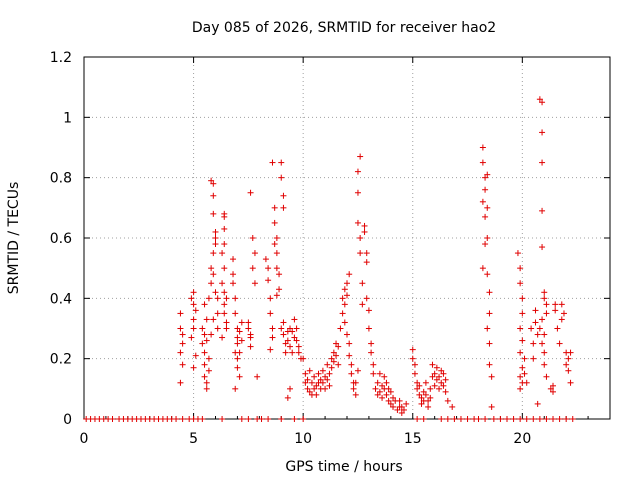  Describe the element at coordinates (61, 58) in the screenshot. I see `y-tick-label: 1.2` at that location.